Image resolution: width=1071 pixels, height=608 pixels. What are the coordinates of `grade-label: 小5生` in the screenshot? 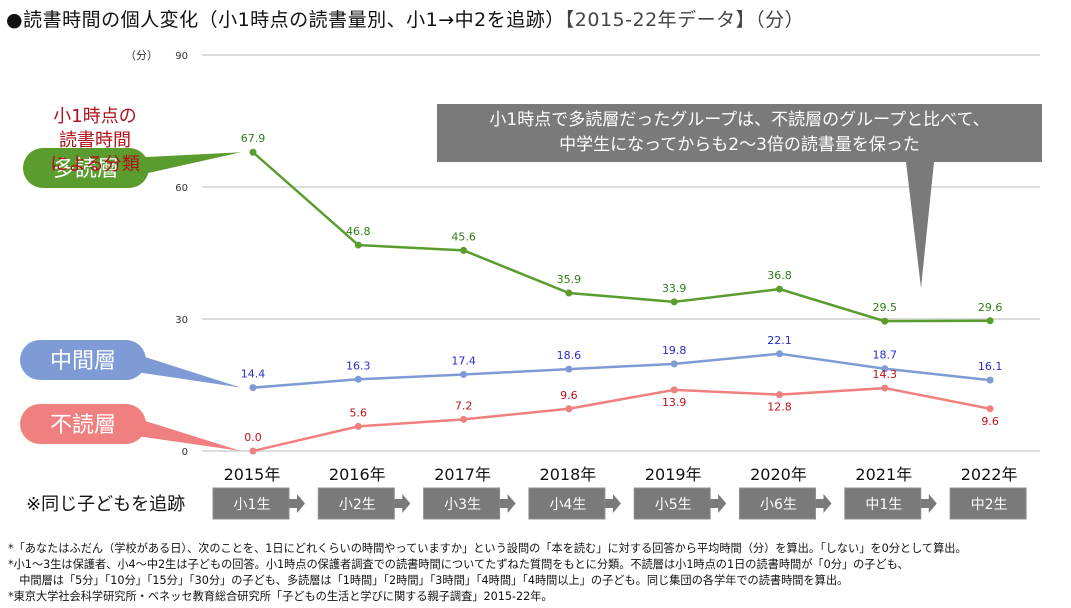 It's located at (673, 505).